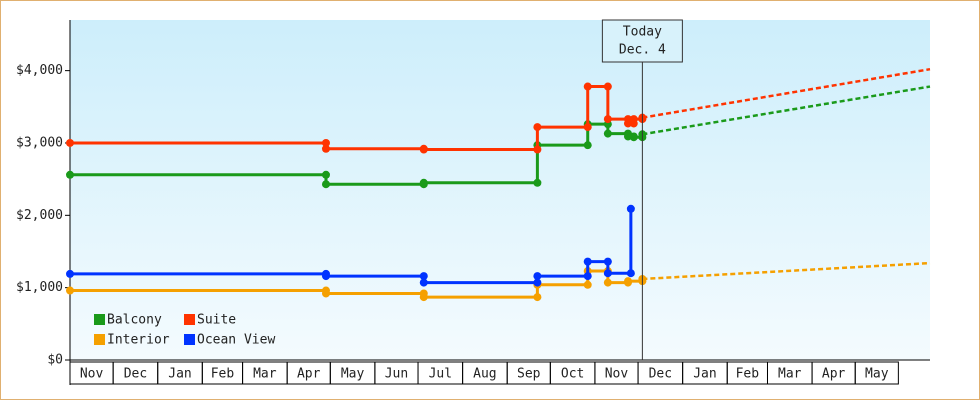  What do you see at coordinates (236, 340) in the screenshot?
I see `legend-label: Ocean View` at bounding box center [236, 340].